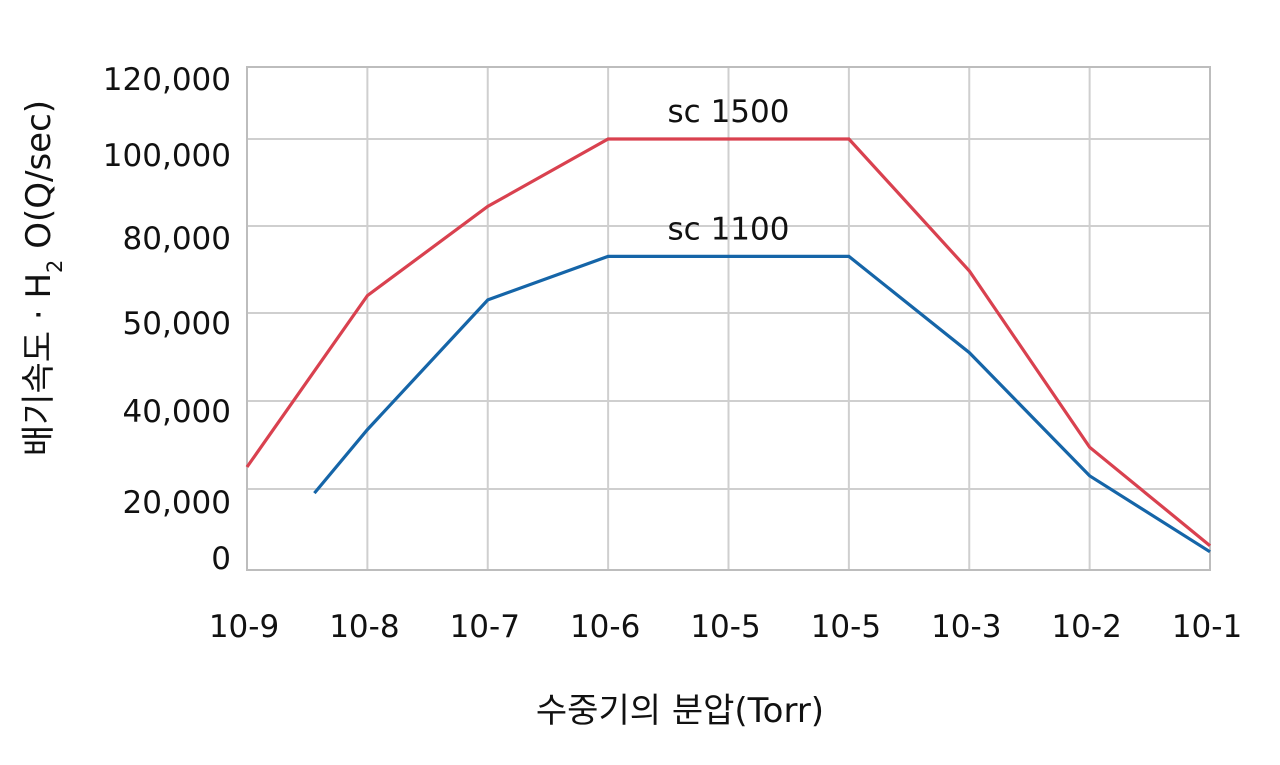 The width and height of the screenshot is (1280, 765). I want to click on x-tick-label: 10-7, so click(485, 627).